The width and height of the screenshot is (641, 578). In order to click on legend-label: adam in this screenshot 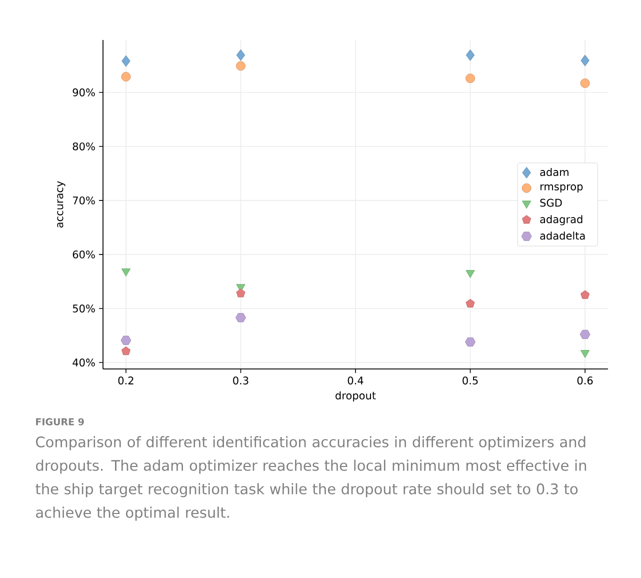, I will do `click(554, 172)`.